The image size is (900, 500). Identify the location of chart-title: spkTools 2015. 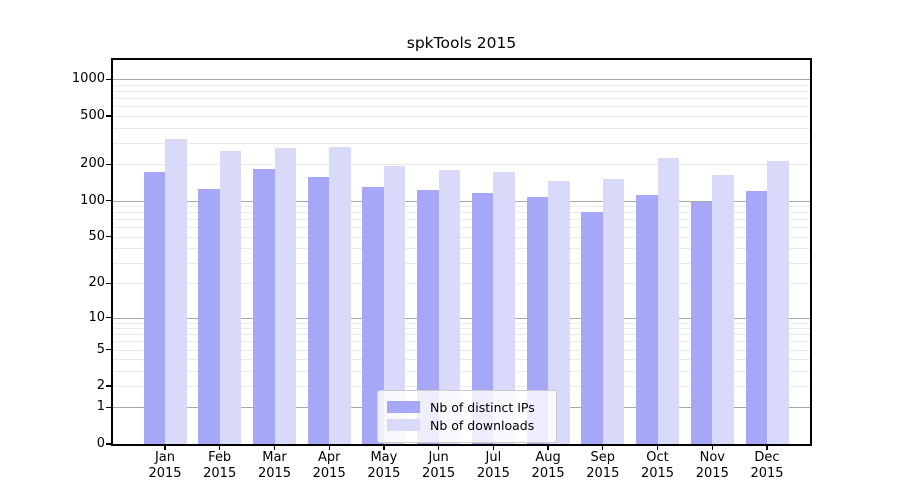
(461, 43).